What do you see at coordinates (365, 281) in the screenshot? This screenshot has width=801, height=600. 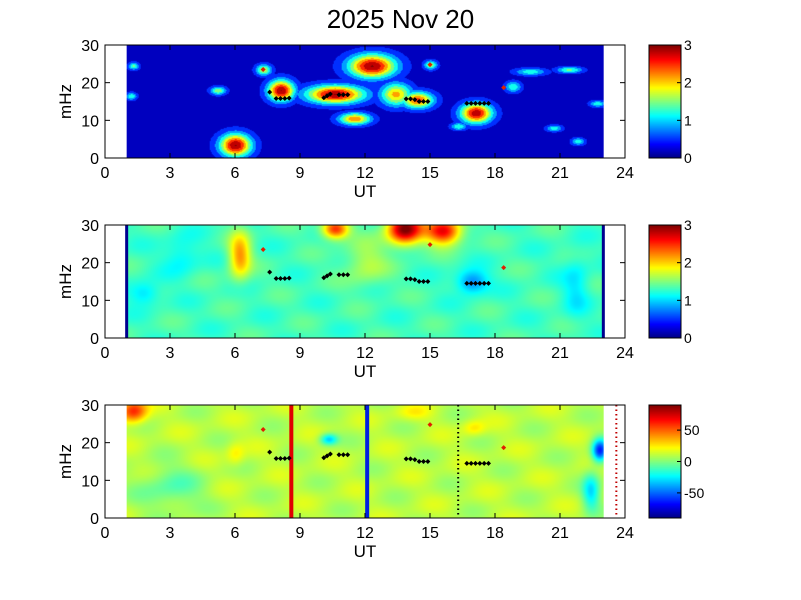 I see `heatmap-image` at bounding box center [365, 281].